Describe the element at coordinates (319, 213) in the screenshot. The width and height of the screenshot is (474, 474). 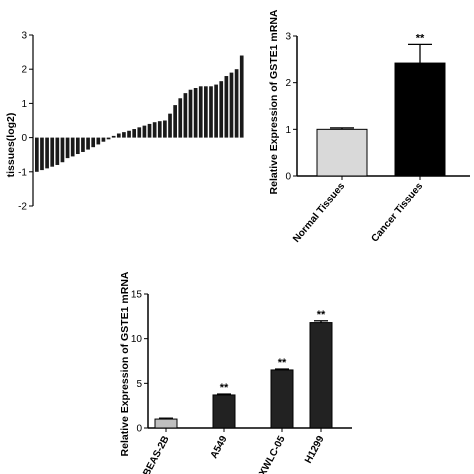
I see `chart2-x-tick-label: Normal Tissues` at that location.